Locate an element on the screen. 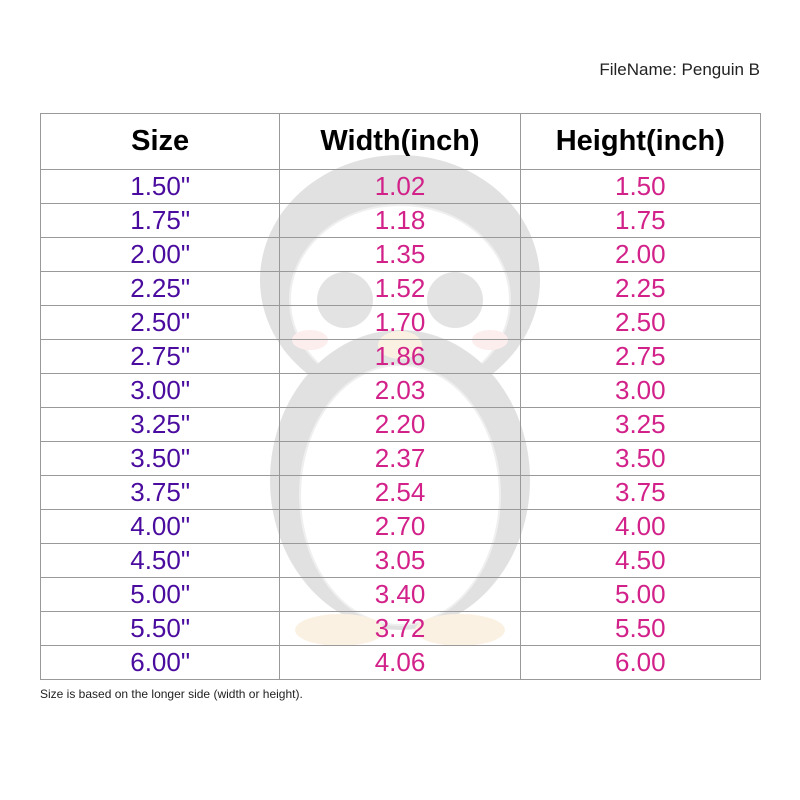  cell-height: 1.75 is located at coordinates (640, 220).